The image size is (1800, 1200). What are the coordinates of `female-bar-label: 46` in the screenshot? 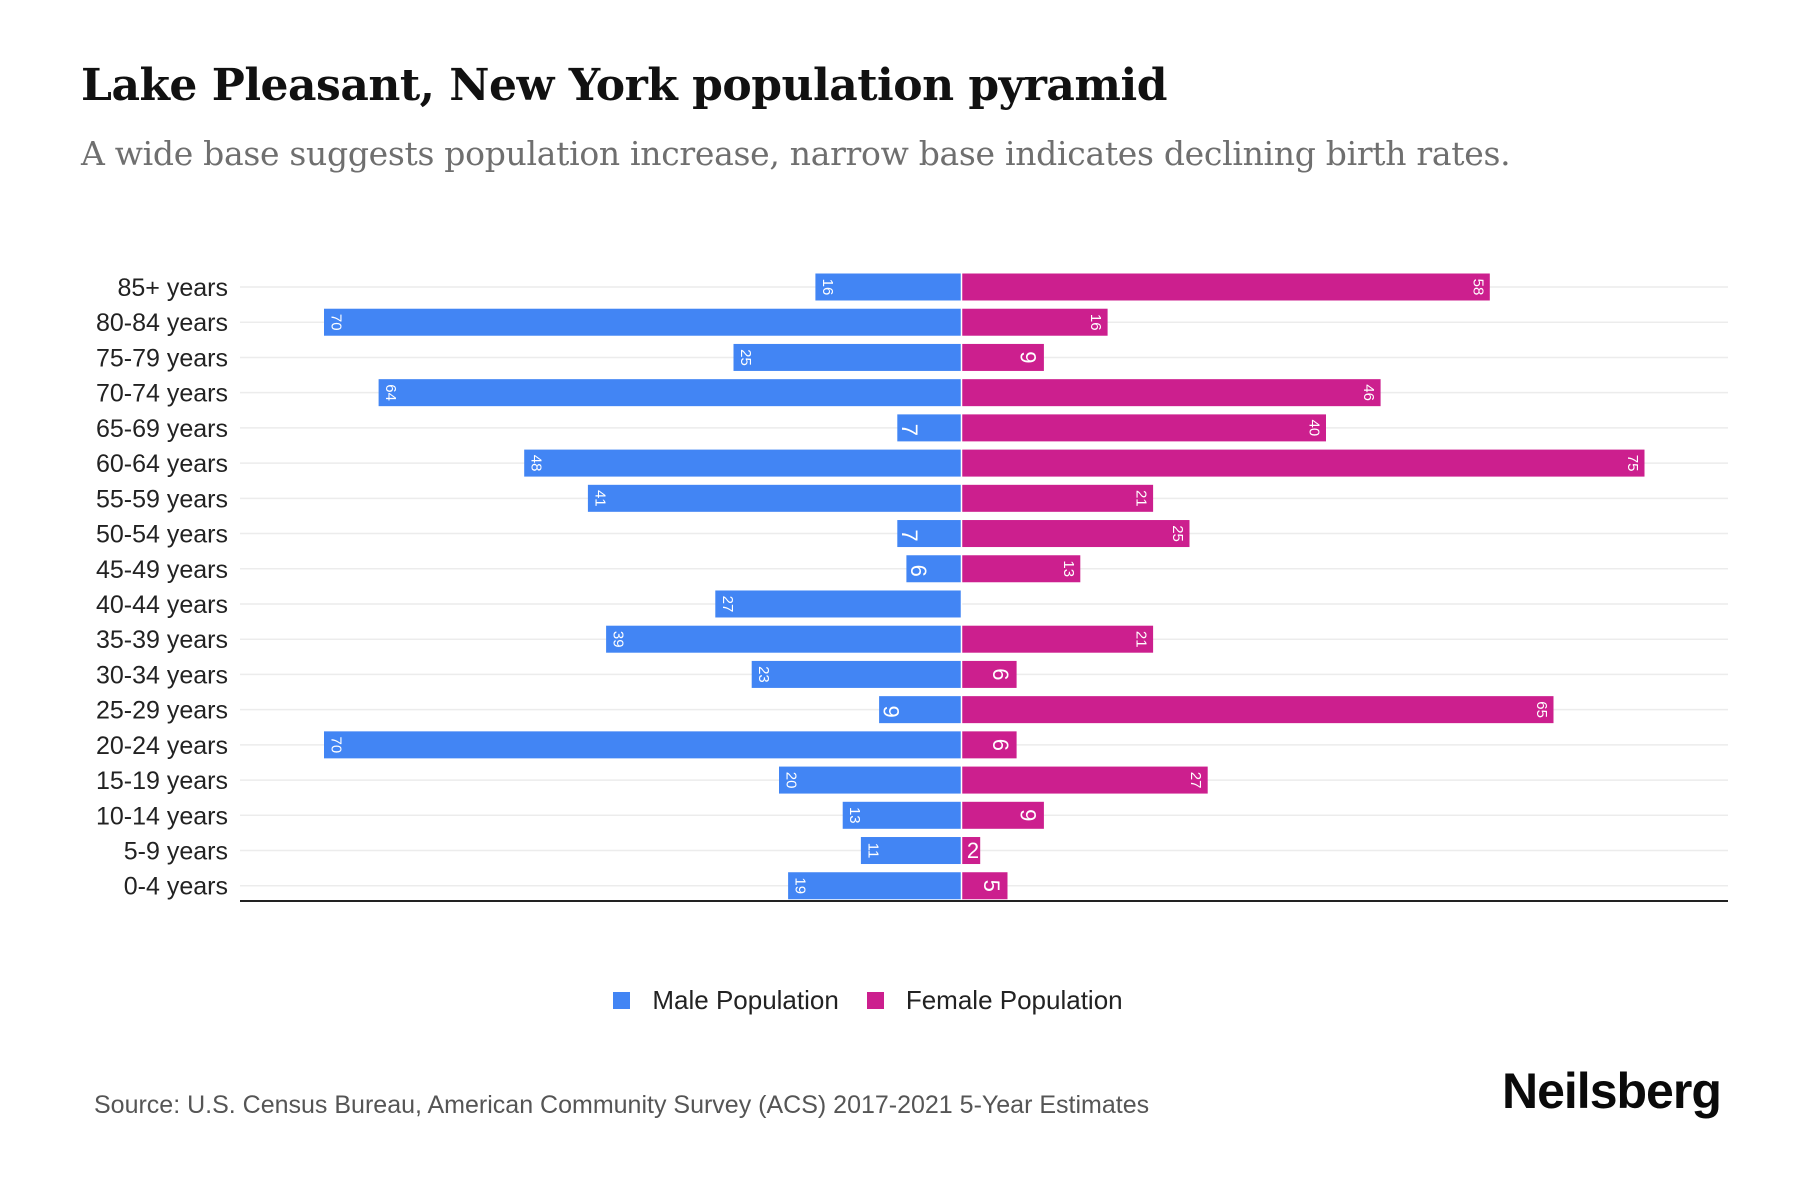 It's located at (1368, 392).